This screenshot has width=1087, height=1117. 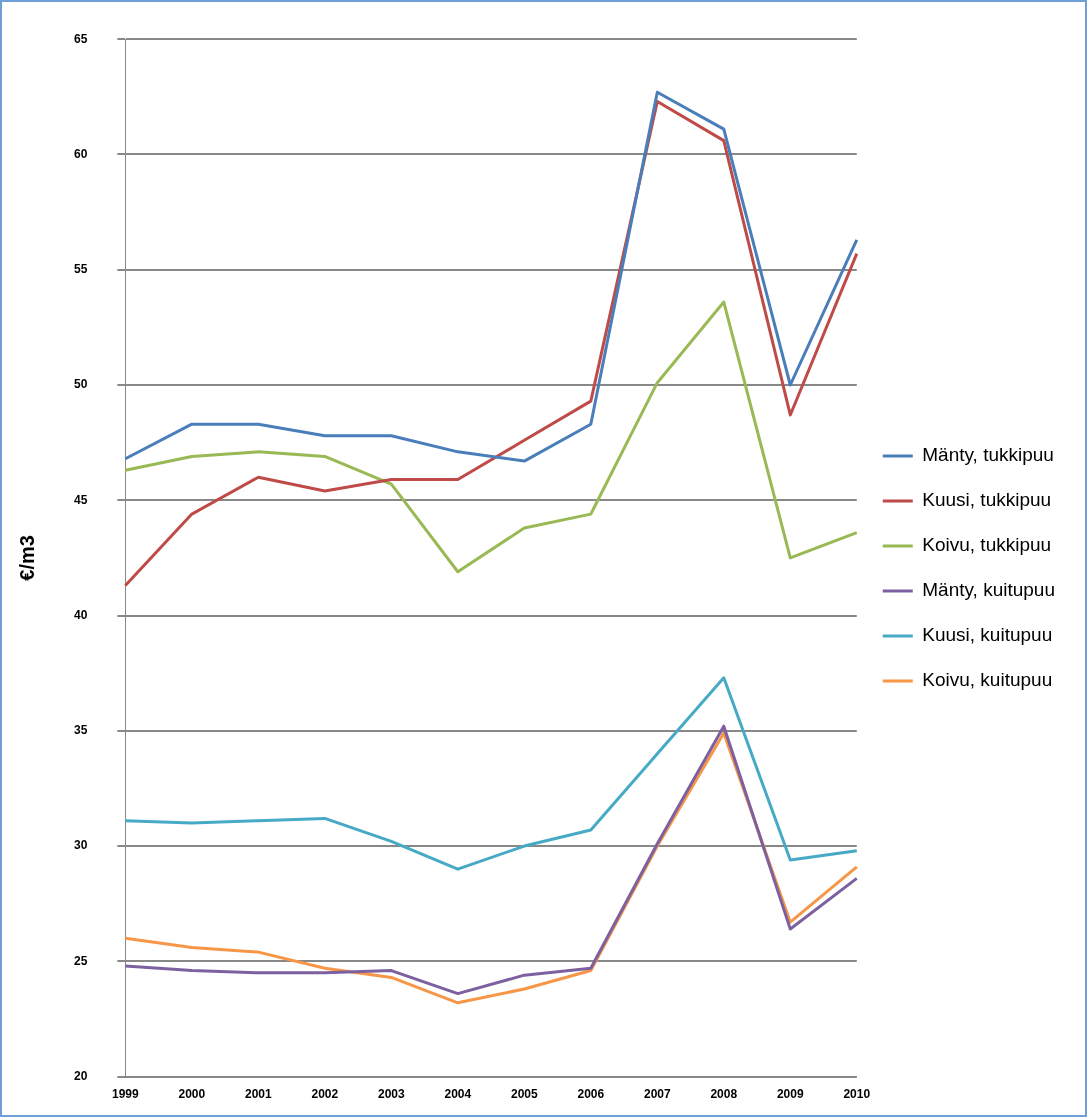 What do you see at coordinates (987, 500) in the screenshot?
I see `legend-label: Kuusi, tukkipuu` at bounding box center [987, 500].